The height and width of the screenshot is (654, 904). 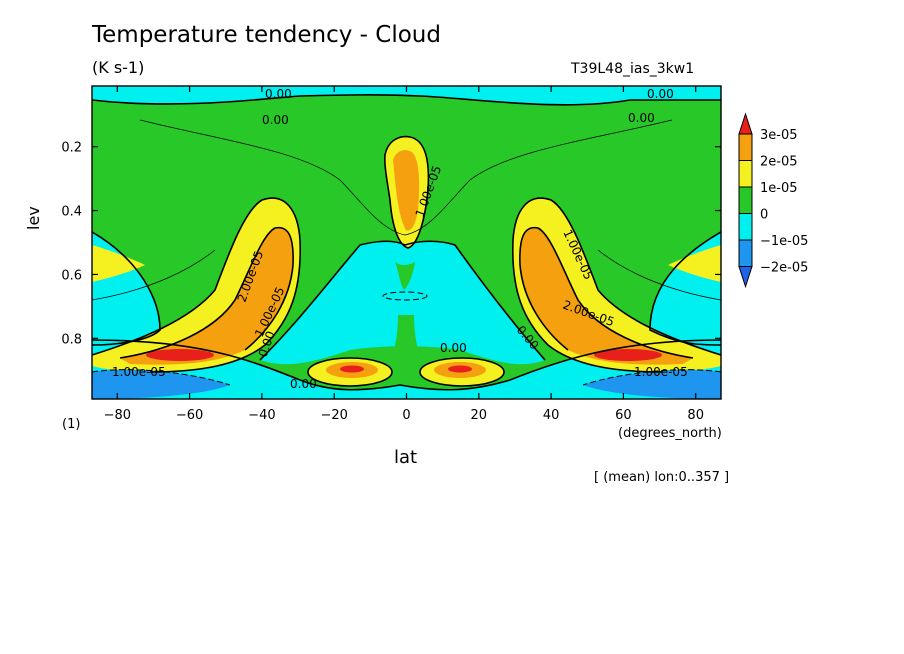 What do you see at coordinates (662, 477) in the screenshot?
I see `averaging-note: [ (mean) lon:0..357 ]` at bounding box center [662, 477].